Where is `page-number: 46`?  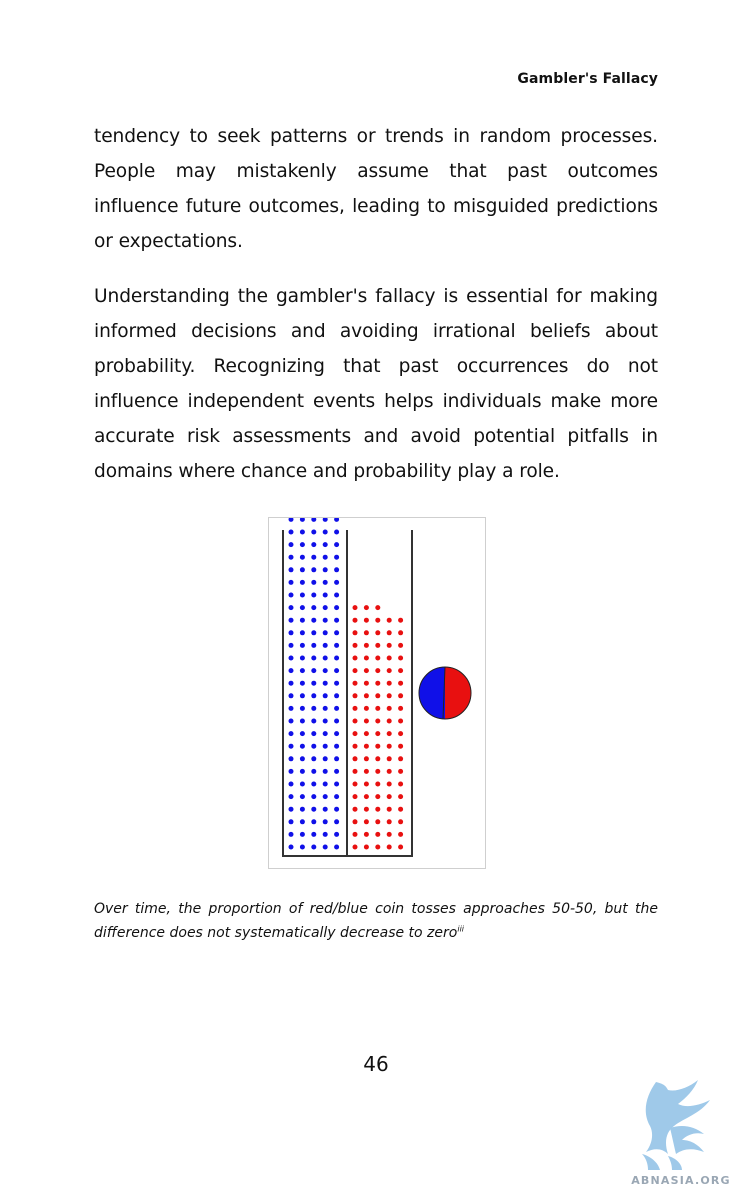
page-number: 46 is located at coordinates (376, 1064).